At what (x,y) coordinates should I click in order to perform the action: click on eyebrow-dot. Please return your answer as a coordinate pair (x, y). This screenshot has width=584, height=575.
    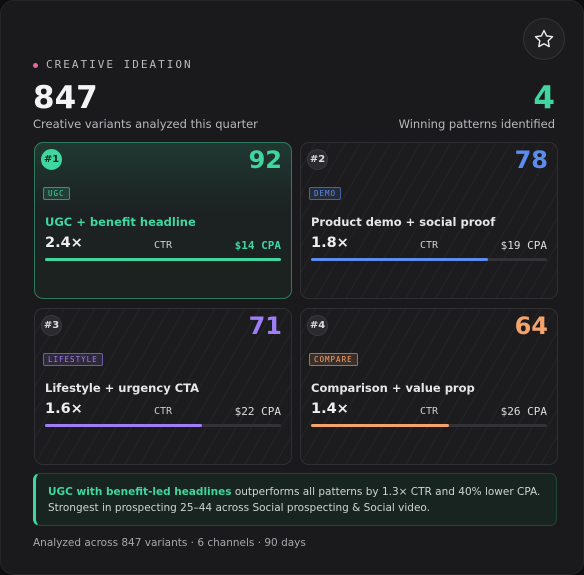
    Looking at the image, I should click on (35, 65).